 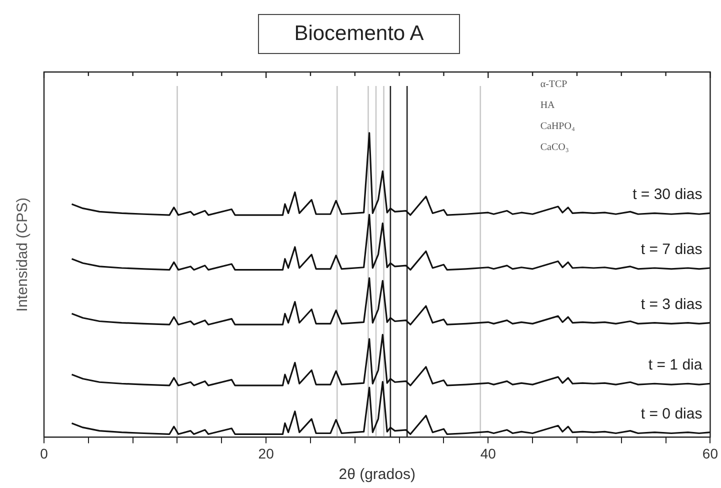 What do you see at coordinates (266, 453) in the screenshot?
I see `x-tick-label: 20` at bounding box center [266, 453].